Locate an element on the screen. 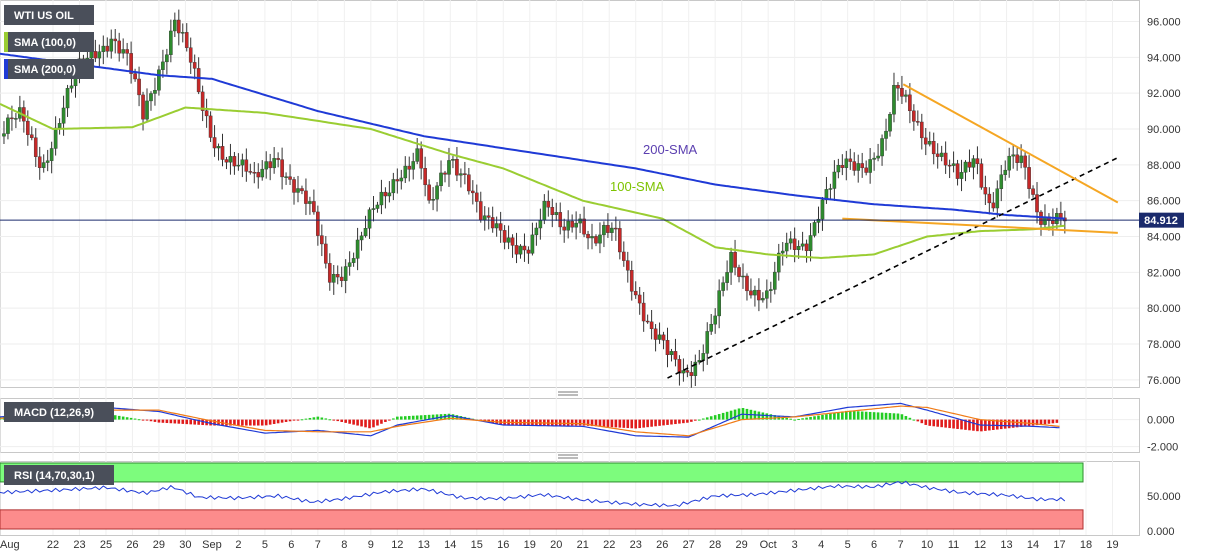 This screenshot has height=555, width=1207. legend-macd-tag: MACD (12,26,9) is located at coordinates (59, 412).